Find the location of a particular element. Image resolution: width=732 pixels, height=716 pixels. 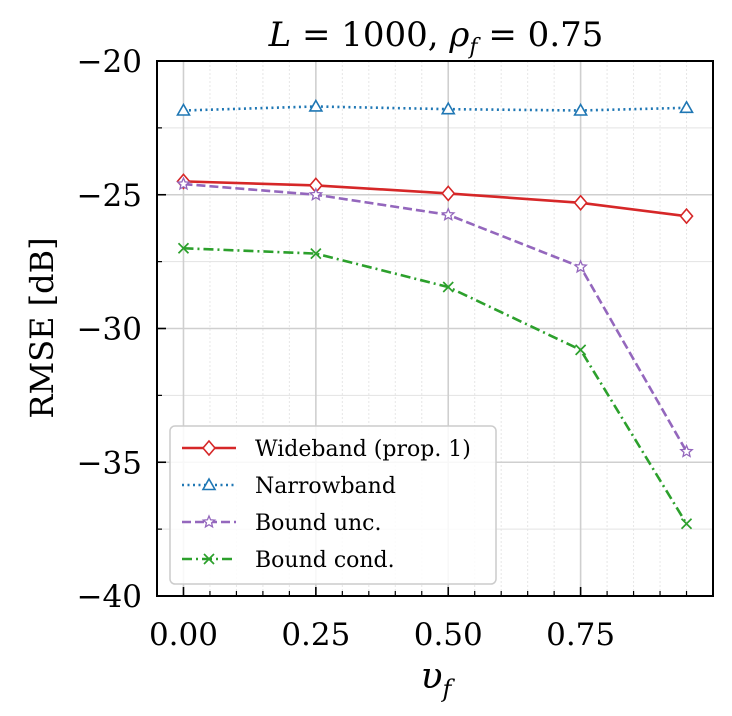

y-tick-label: −20 is located at coordinates (109, 62).